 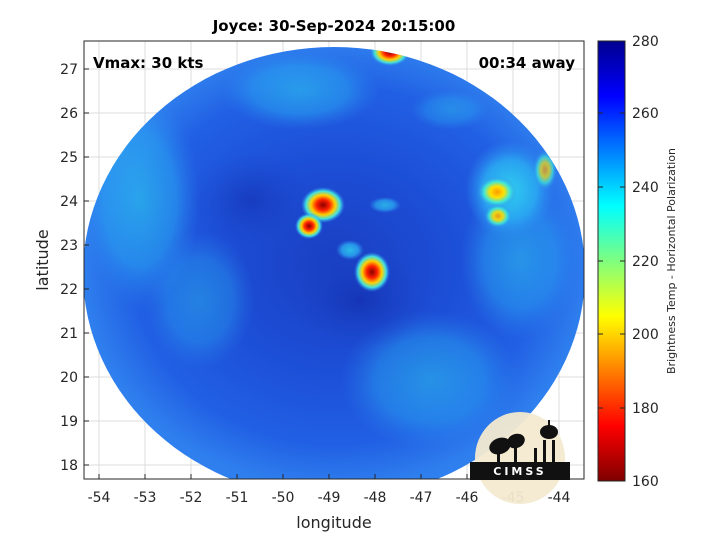 I want to click on x-tick-label: -47, so click(x=421, y=498).